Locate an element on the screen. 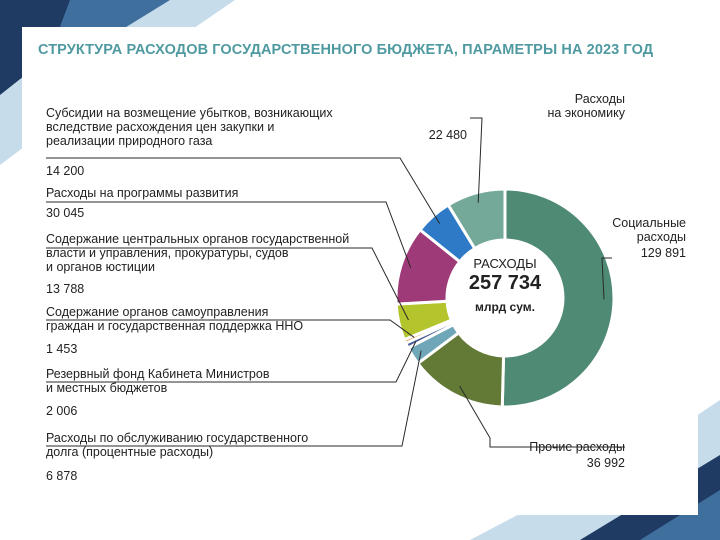 The image size is (720, 540). center-unit: млрд сум. is located at coordinates (505, 307).